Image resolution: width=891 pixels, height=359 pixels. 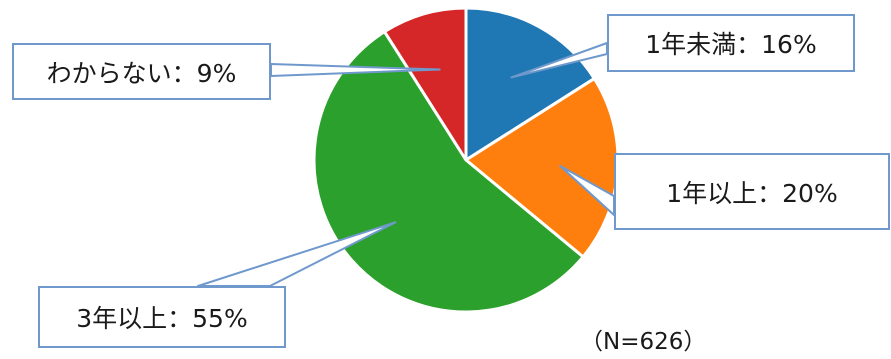 What do you see at coordinates (530, 84) in the screenshot?
I see `pie-slice-1nen-miman` at bounding box center [530, 84].